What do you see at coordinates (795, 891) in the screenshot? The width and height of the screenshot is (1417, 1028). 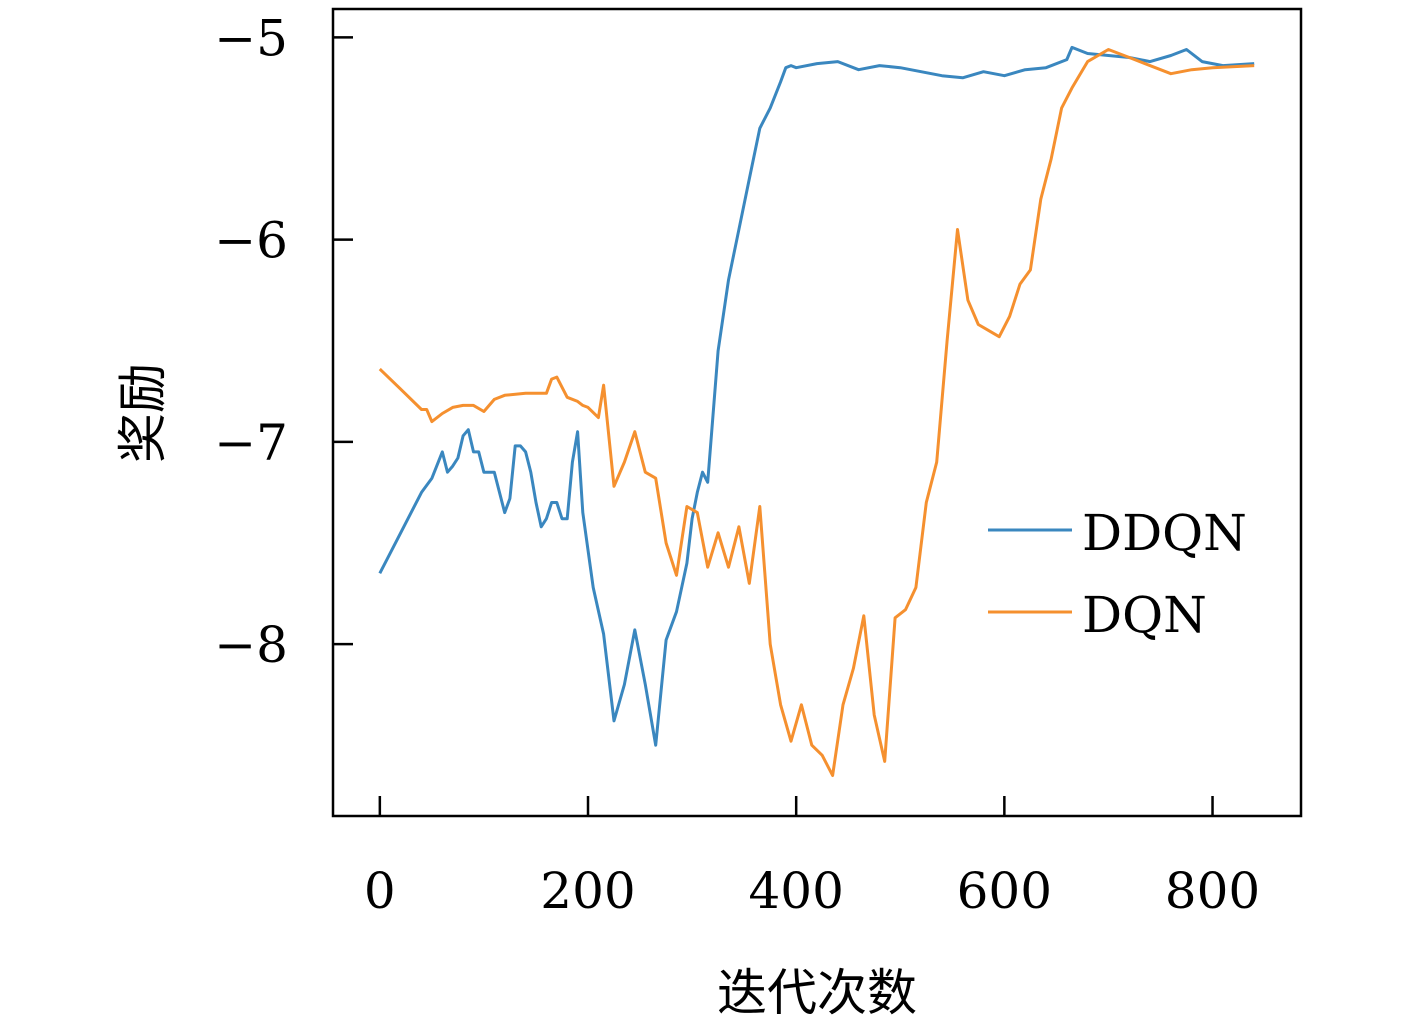 I see `x-tick-label: 400` at bounding box center [795, 891].